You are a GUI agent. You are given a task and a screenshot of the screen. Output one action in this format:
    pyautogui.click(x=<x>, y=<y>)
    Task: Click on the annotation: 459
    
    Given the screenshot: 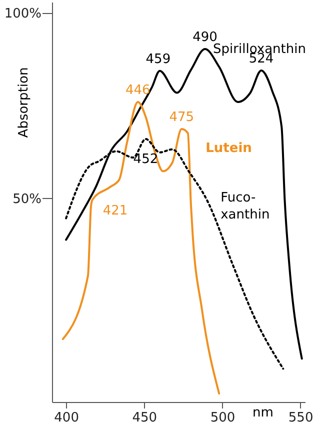 What is the action you would take?
    pyautogui.click(x=158, y=59)
    